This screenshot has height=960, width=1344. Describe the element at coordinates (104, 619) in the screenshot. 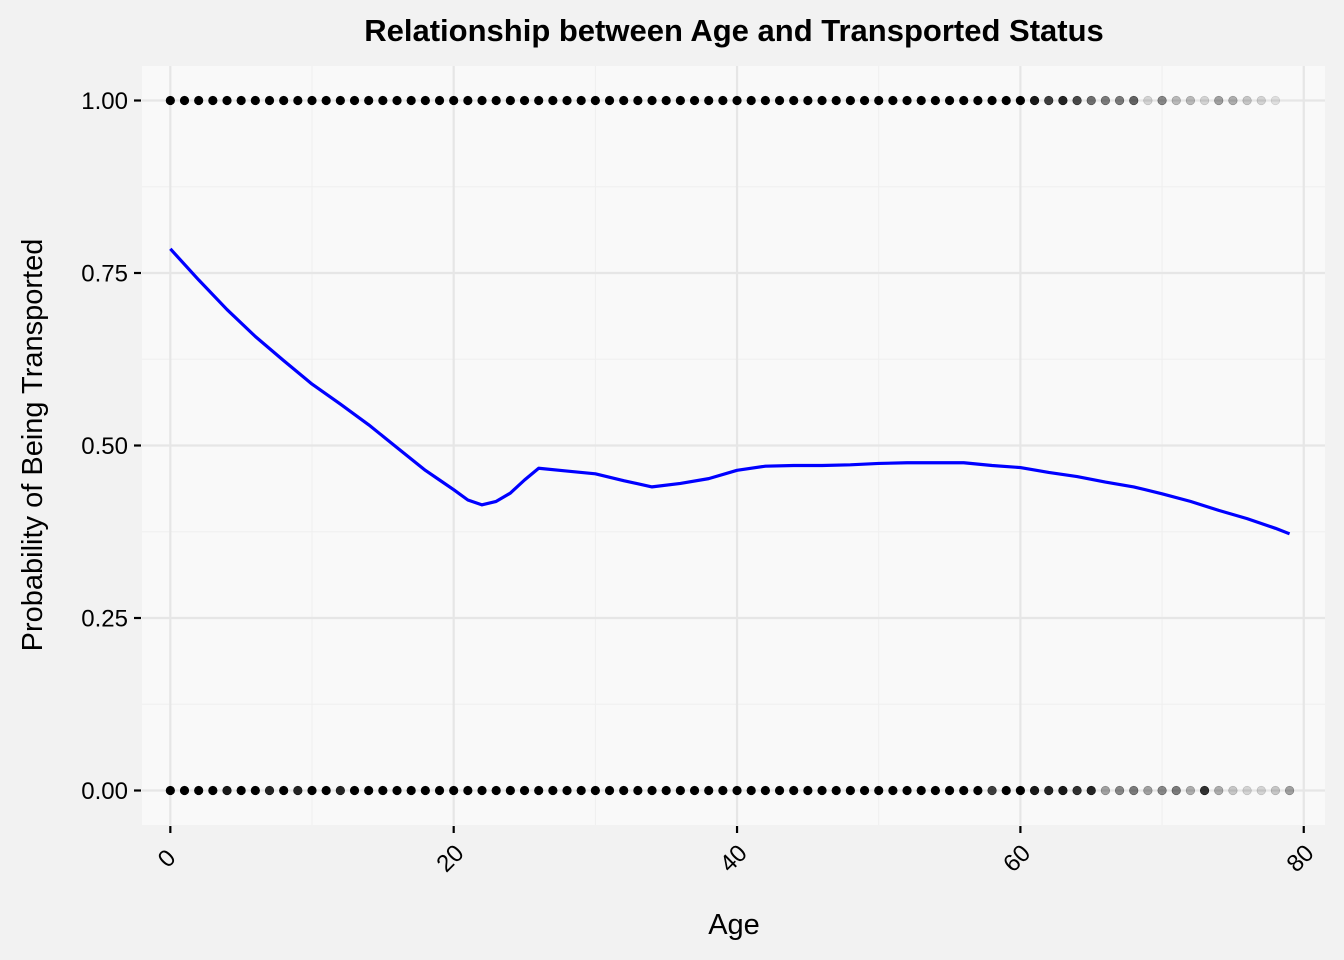

I see `y-tick-label: 0.25` at that location.